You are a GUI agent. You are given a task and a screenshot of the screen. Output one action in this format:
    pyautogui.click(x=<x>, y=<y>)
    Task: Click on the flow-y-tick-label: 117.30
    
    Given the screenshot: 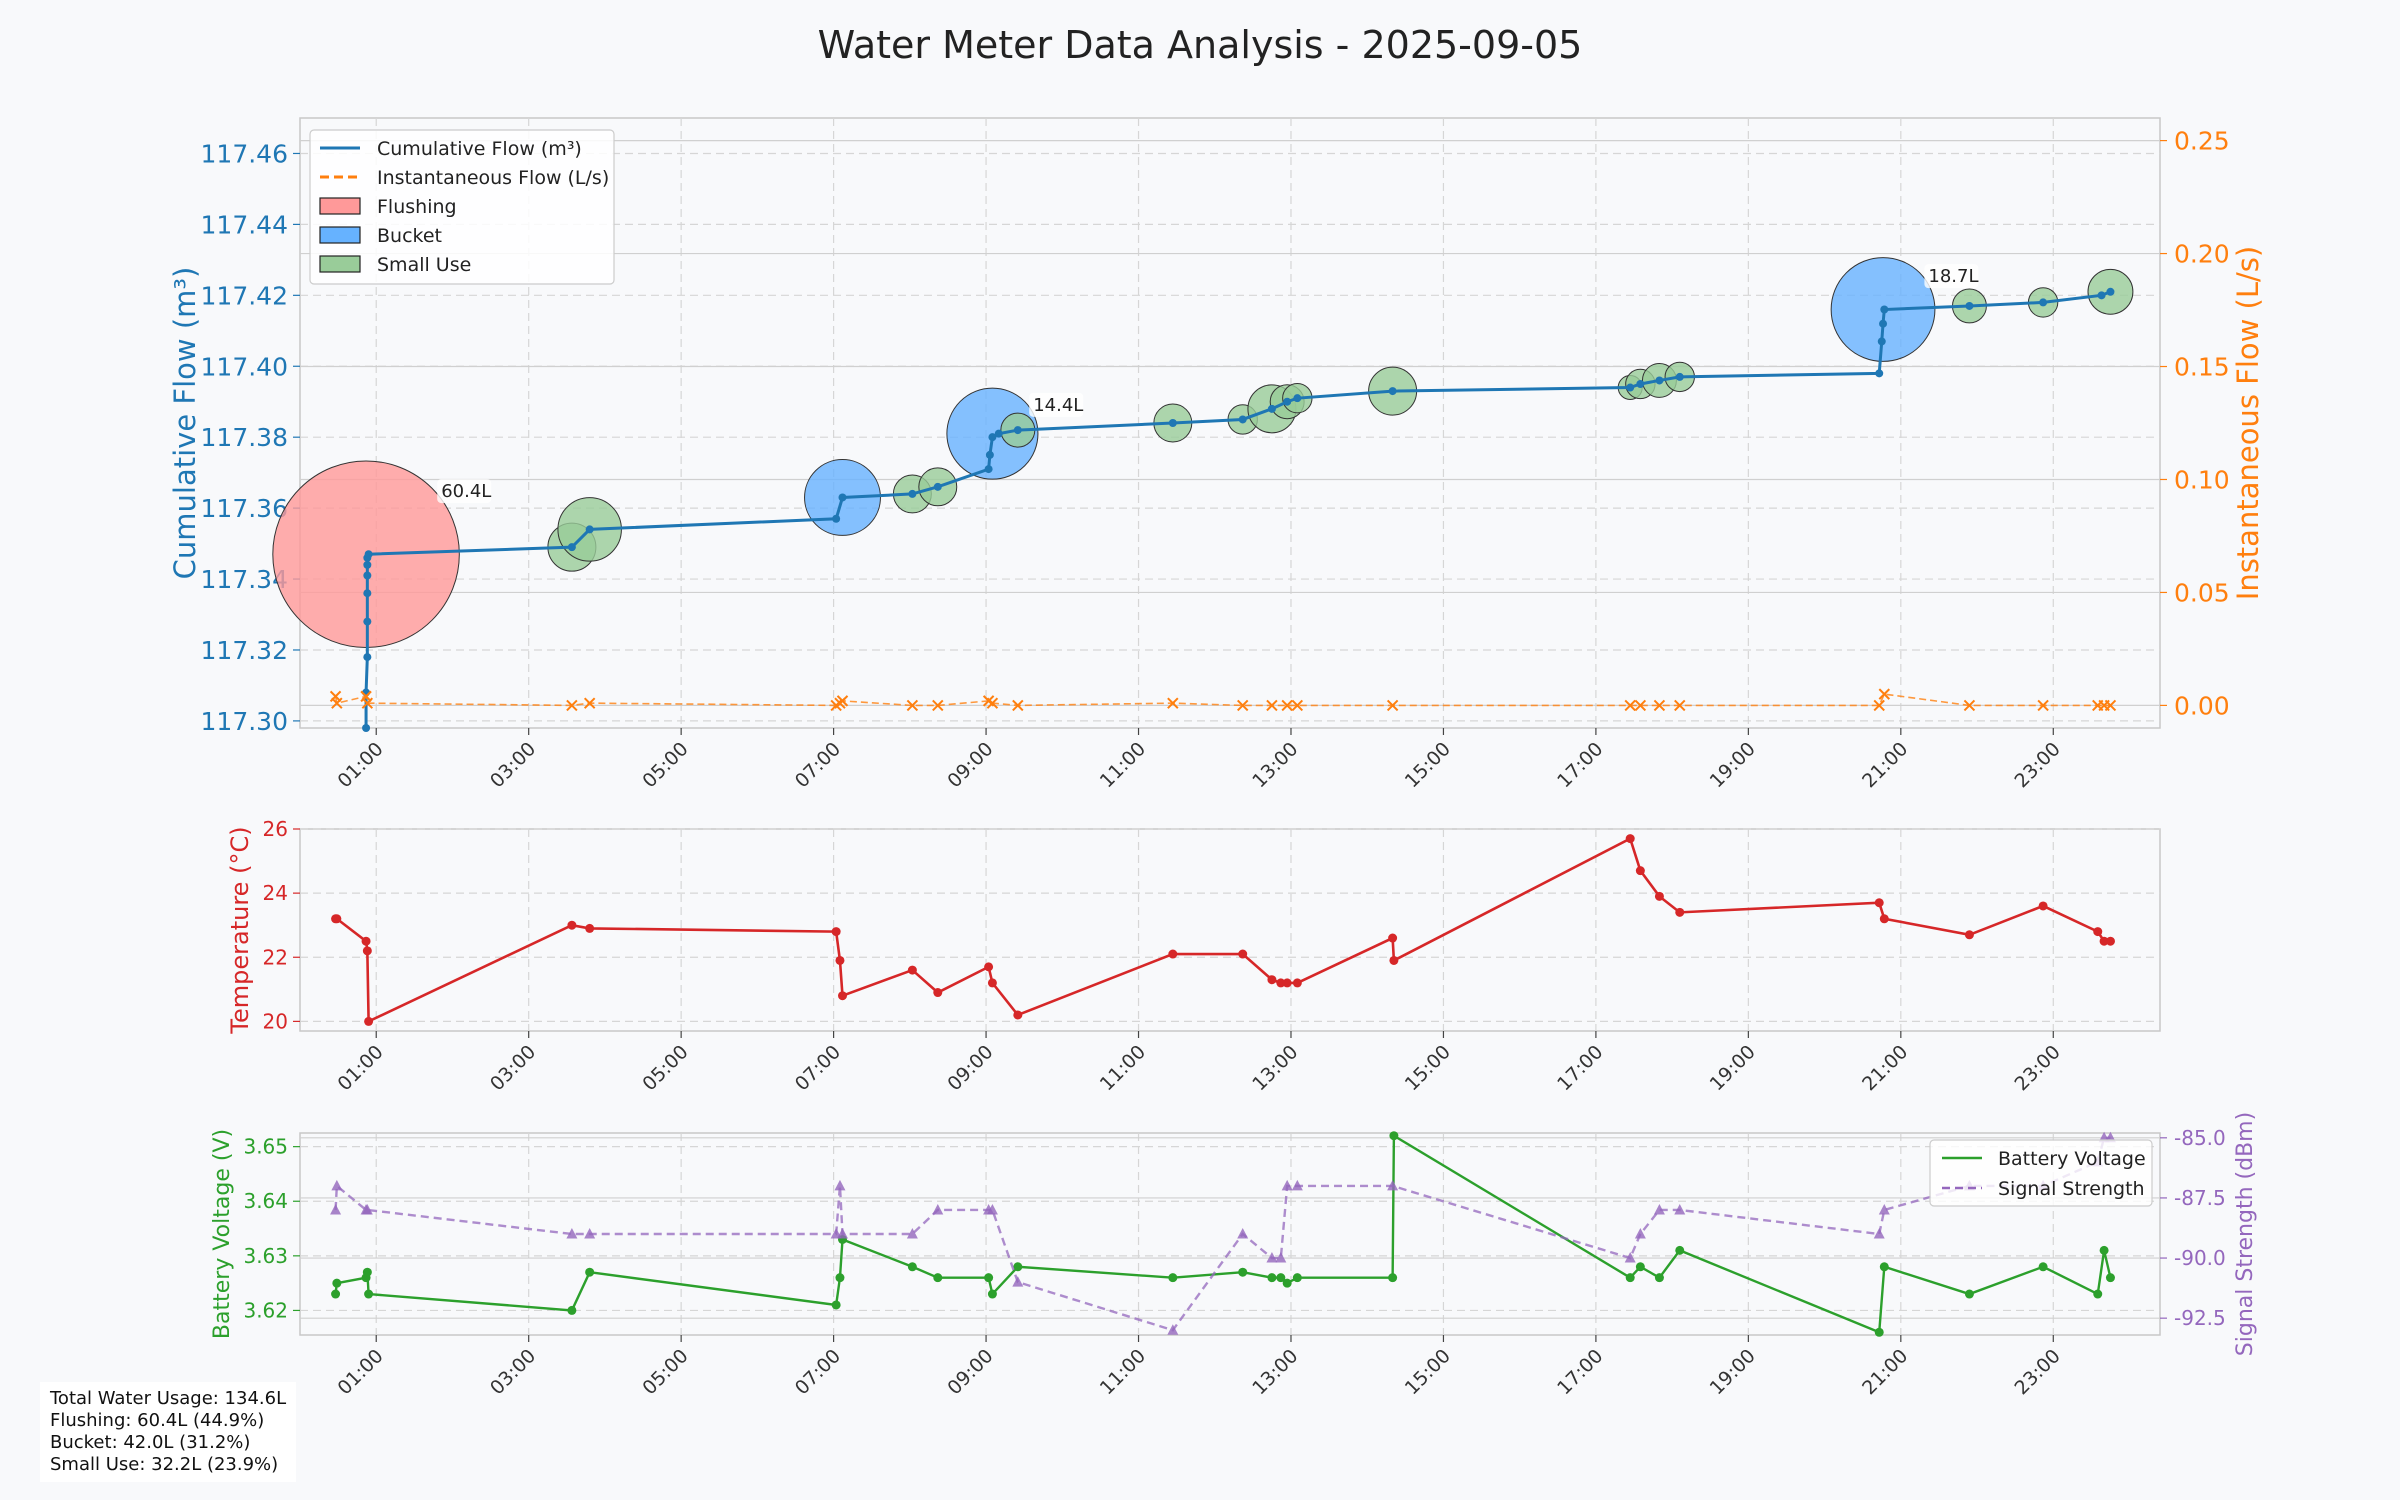 What is the action you would take?
    pyautogui.click(x=244, y=721)
    